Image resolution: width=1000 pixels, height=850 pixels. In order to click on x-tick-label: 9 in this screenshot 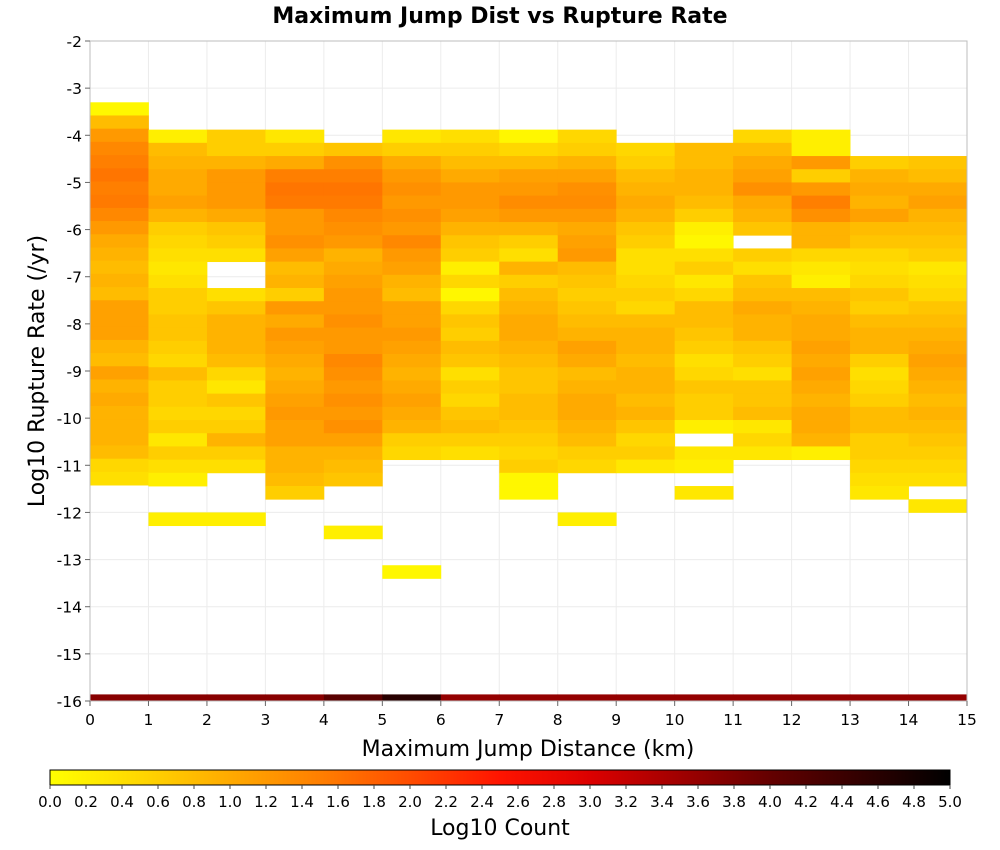, I will do `click(616, 720)`.